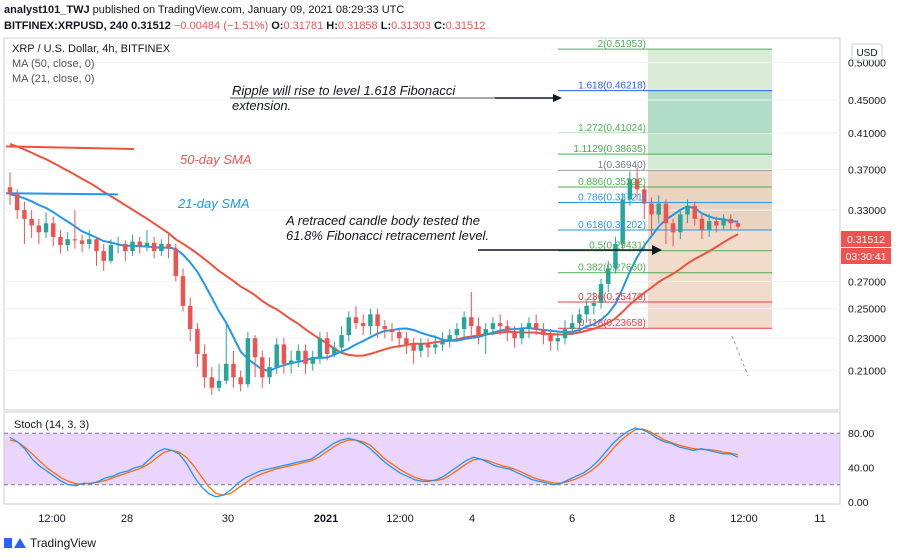 This screenshot has height=559, width=900. What do you see at coordinates (612, 268) in the screenshot?
I see `fib-level-label: 0.382(0.27660)` at bounding box center [612, 268].